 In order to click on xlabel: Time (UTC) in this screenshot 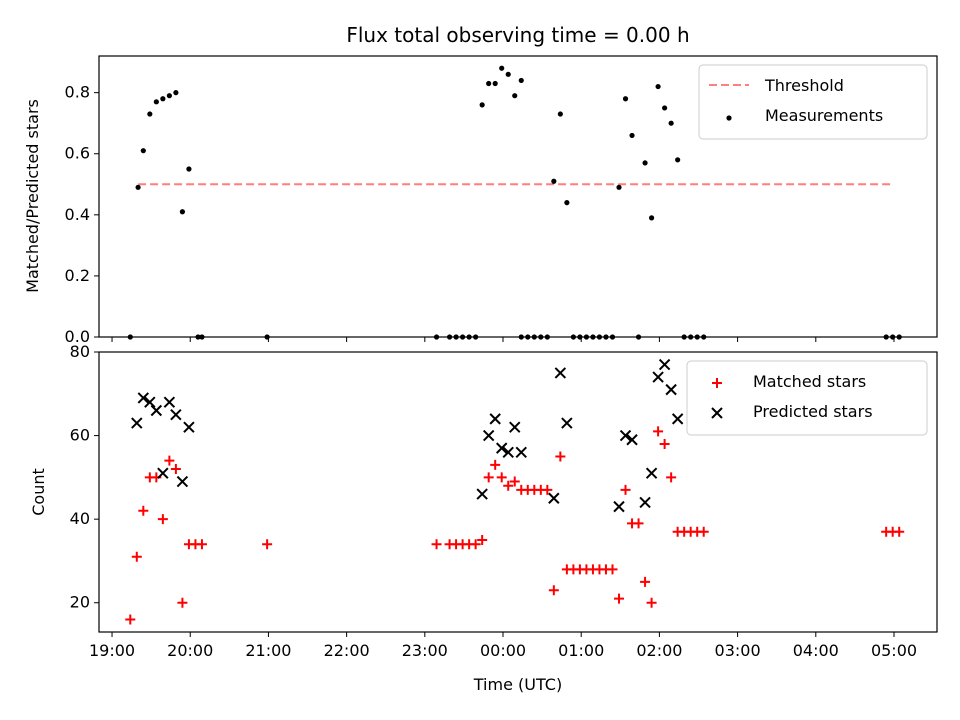, I will do `click(517, 684)`.